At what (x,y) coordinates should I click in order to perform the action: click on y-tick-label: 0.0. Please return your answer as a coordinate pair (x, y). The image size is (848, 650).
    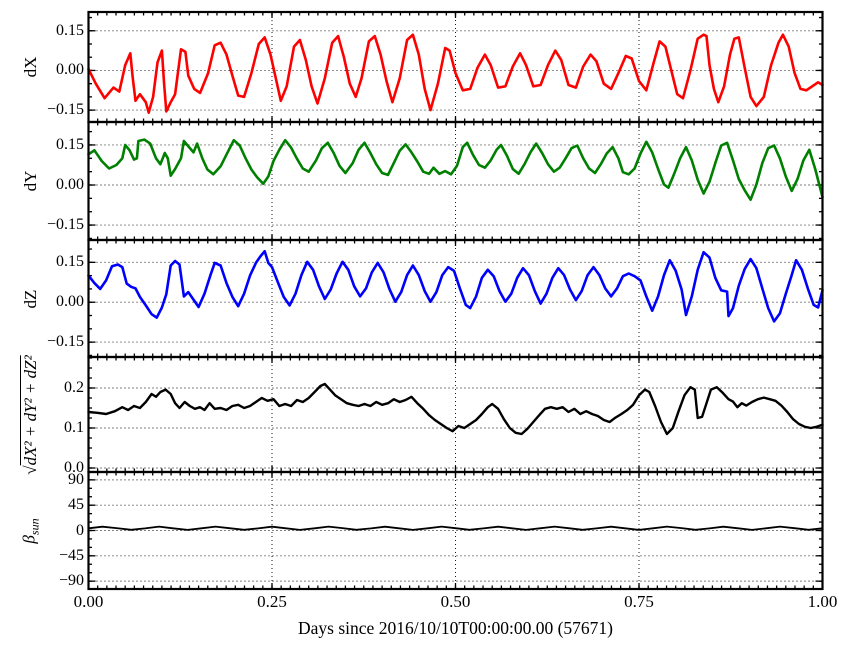
    Looking at the image, I should click on (74, 467).